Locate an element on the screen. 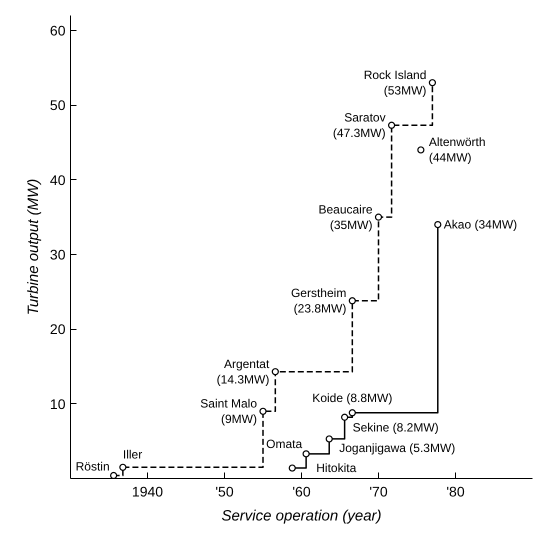 This screenshot has height=538, width=547. annotation: Saint Malo (9MW) is located at coordinates (229, 411).